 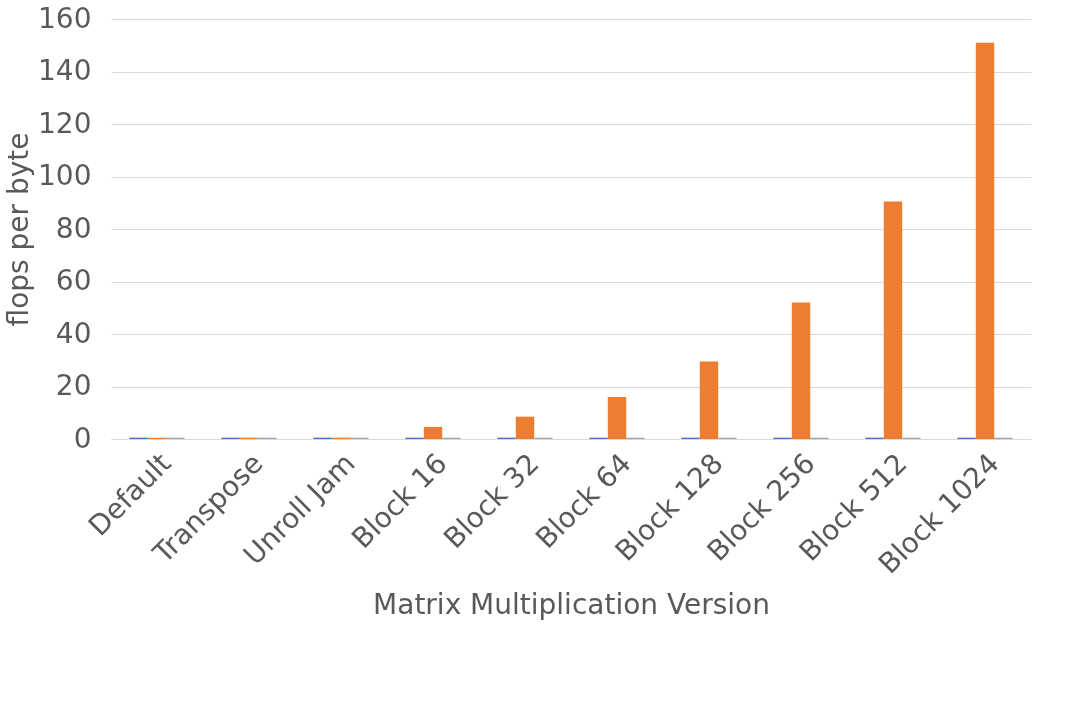 What do you see at coordinates (73, 228) in the screenshot?
I see `y-tick-label: 80` at bounding box center [73, 228].